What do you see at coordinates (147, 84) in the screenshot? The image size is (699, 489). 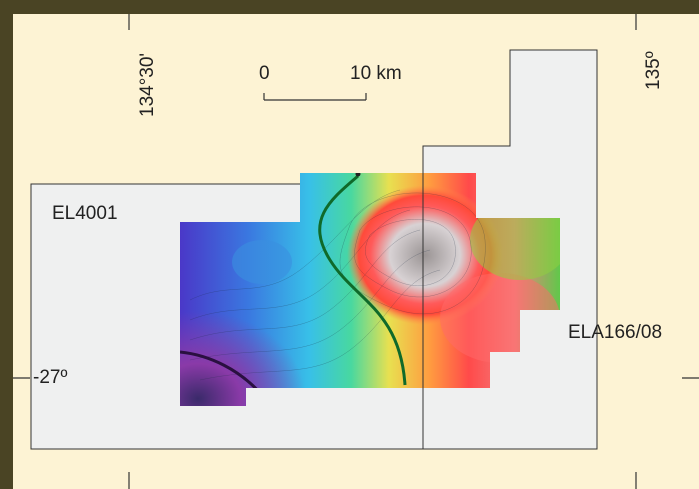 I see `longitude-label-west: 134°30'` at bounding box center [147, 84].